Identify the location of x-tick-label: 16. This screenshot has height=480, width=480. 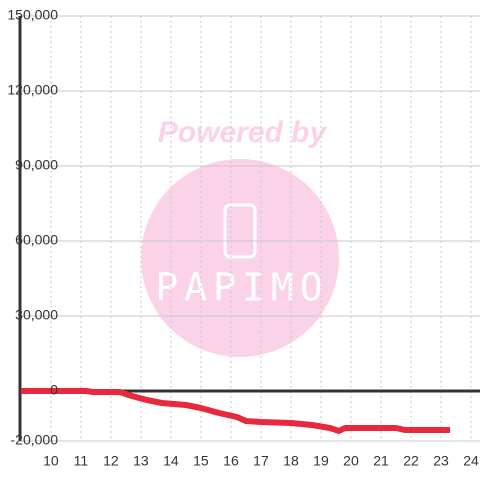
(231, 461).